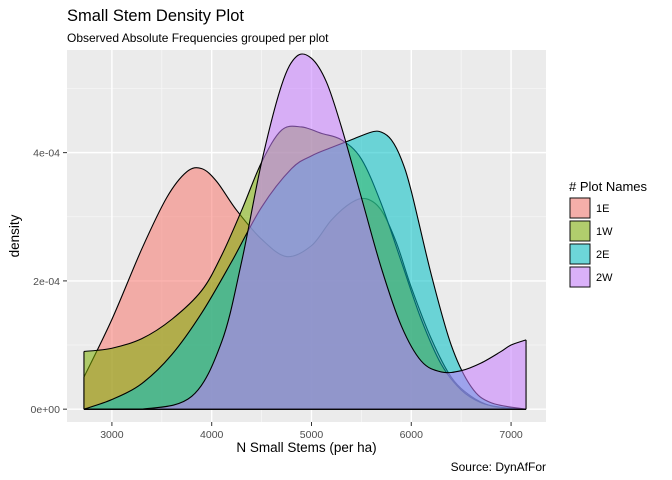  What do you see at coordinates (580, 254) in the screenshot?
I see `legend-swatch-2E` at bounding box center [580, 254].